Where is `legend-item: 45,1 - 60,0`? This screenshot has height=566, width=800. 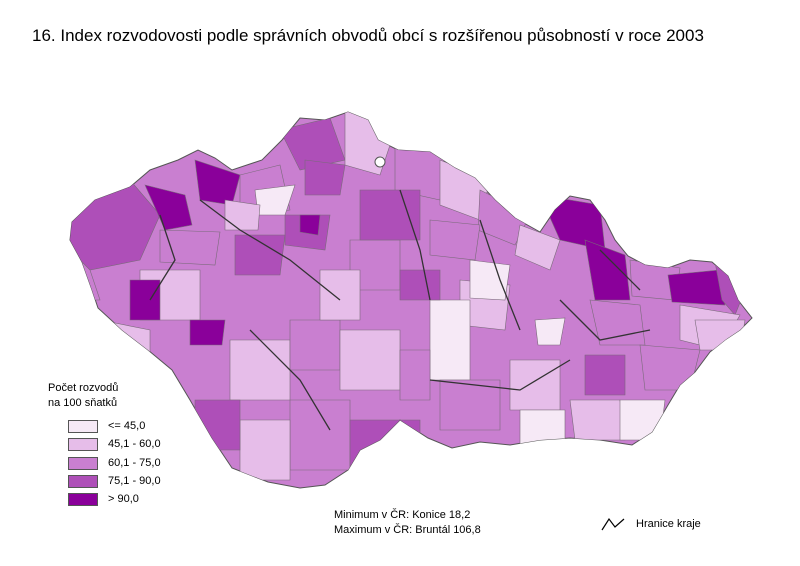 legend-item: 45,1 - 60,0 is located at coordinates (114, 444).